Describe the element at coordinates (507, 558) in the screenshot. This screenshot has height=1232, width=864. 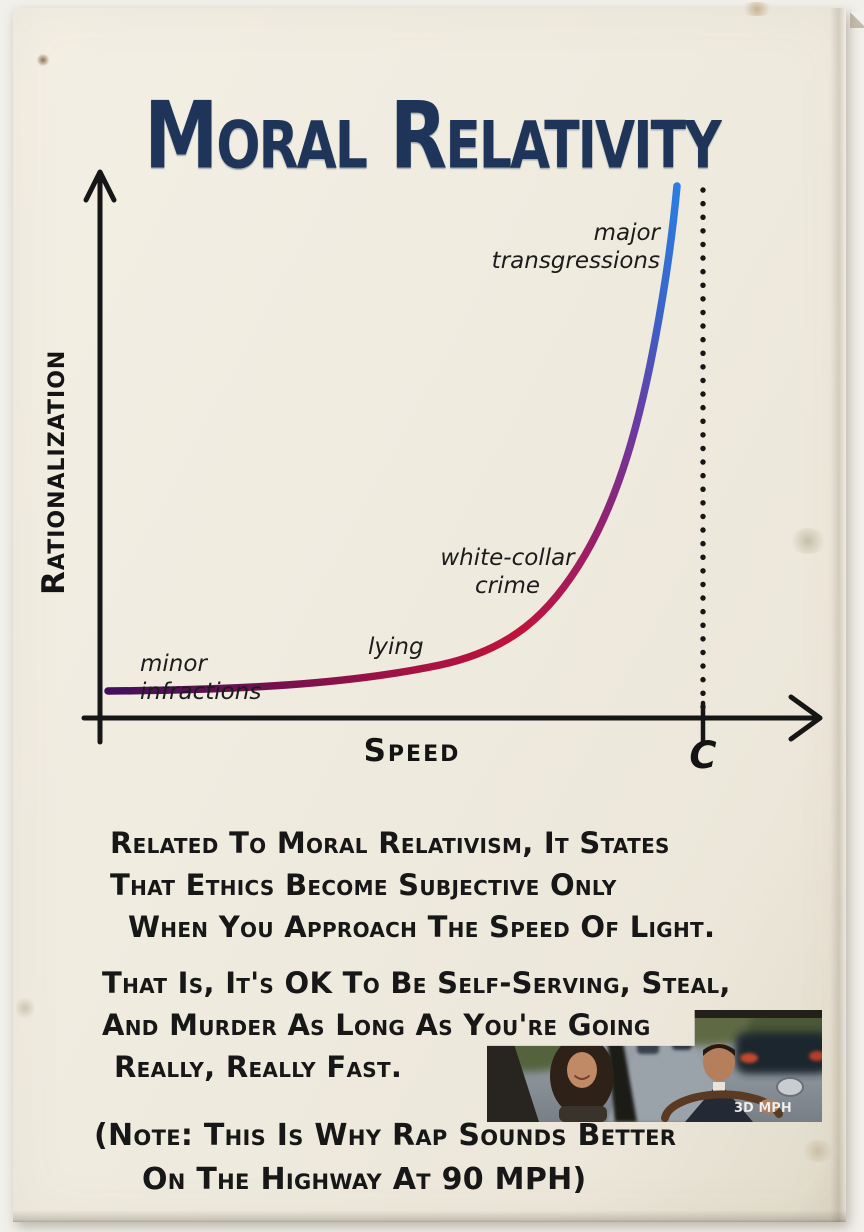
I see `annotation-line: white-collar` at that location.